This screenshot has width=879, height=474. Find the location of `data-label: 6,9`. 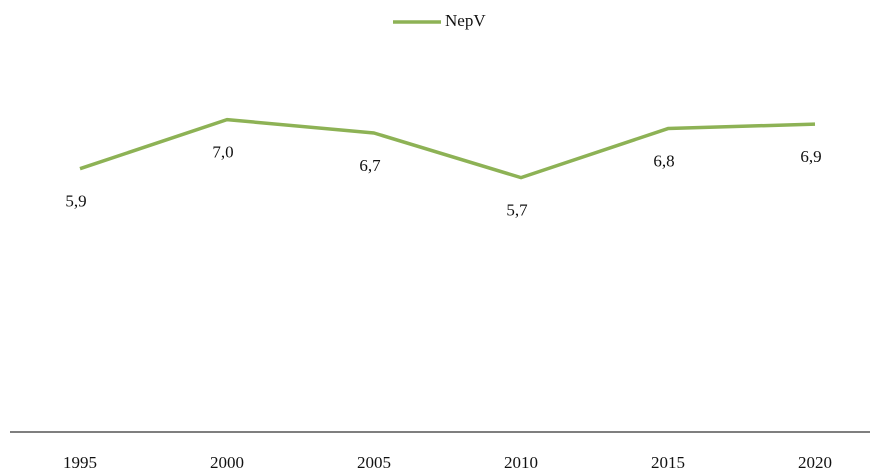

data-label: 6,9 is located at coordinates (810, 156).